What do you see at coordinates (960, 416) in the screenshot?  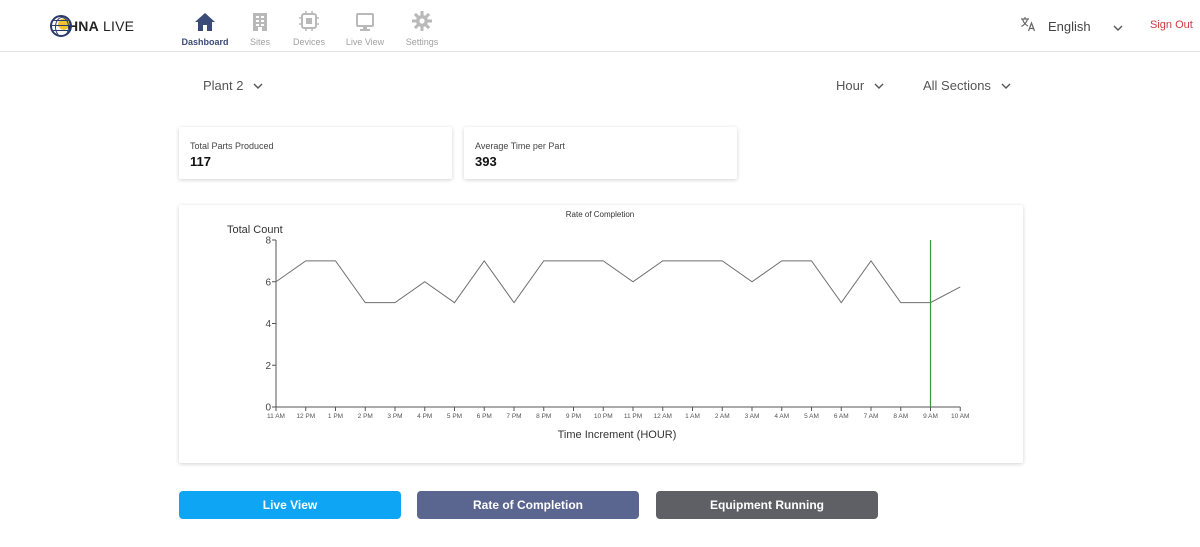 I see `x-tick-label: 10 AM` at bounding box center [960, 416].